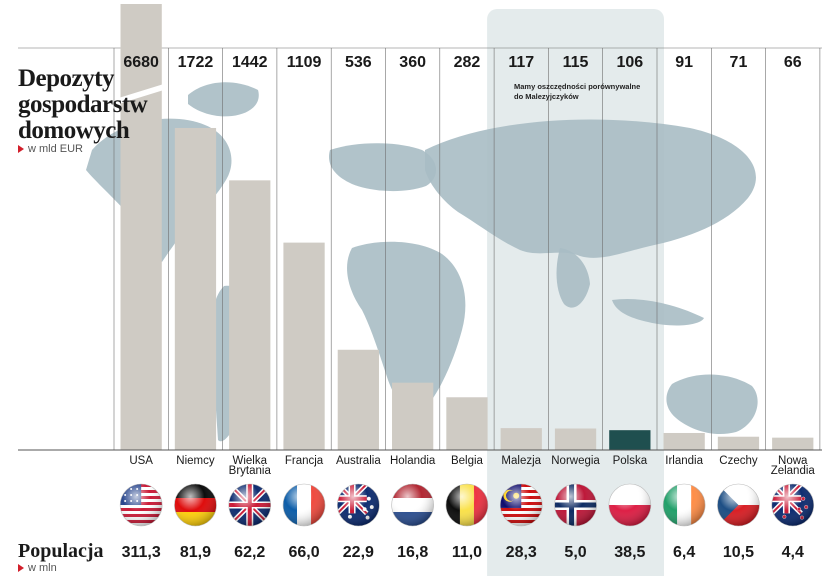  Describe the element at coordinates (358, 461) in the screenshot. I see `category-label: Australia` at that location.